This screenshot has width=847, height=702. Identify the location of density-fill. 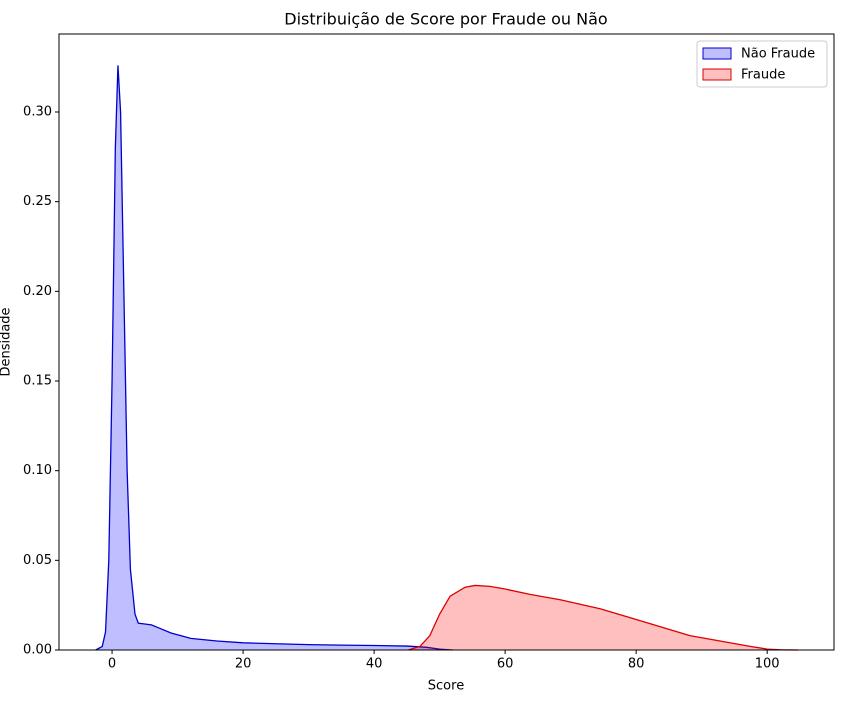
(603, 617).